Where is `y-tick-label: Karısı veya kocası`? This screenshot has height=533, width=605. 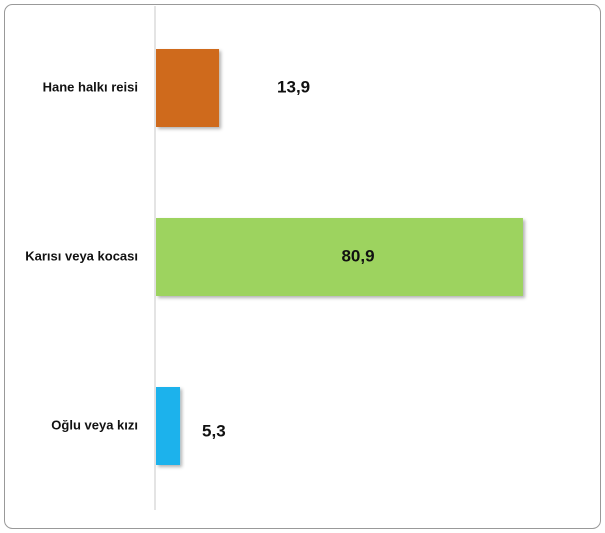
y-tick-label: Karısı veya kocası is located at coordinates (81, 255).